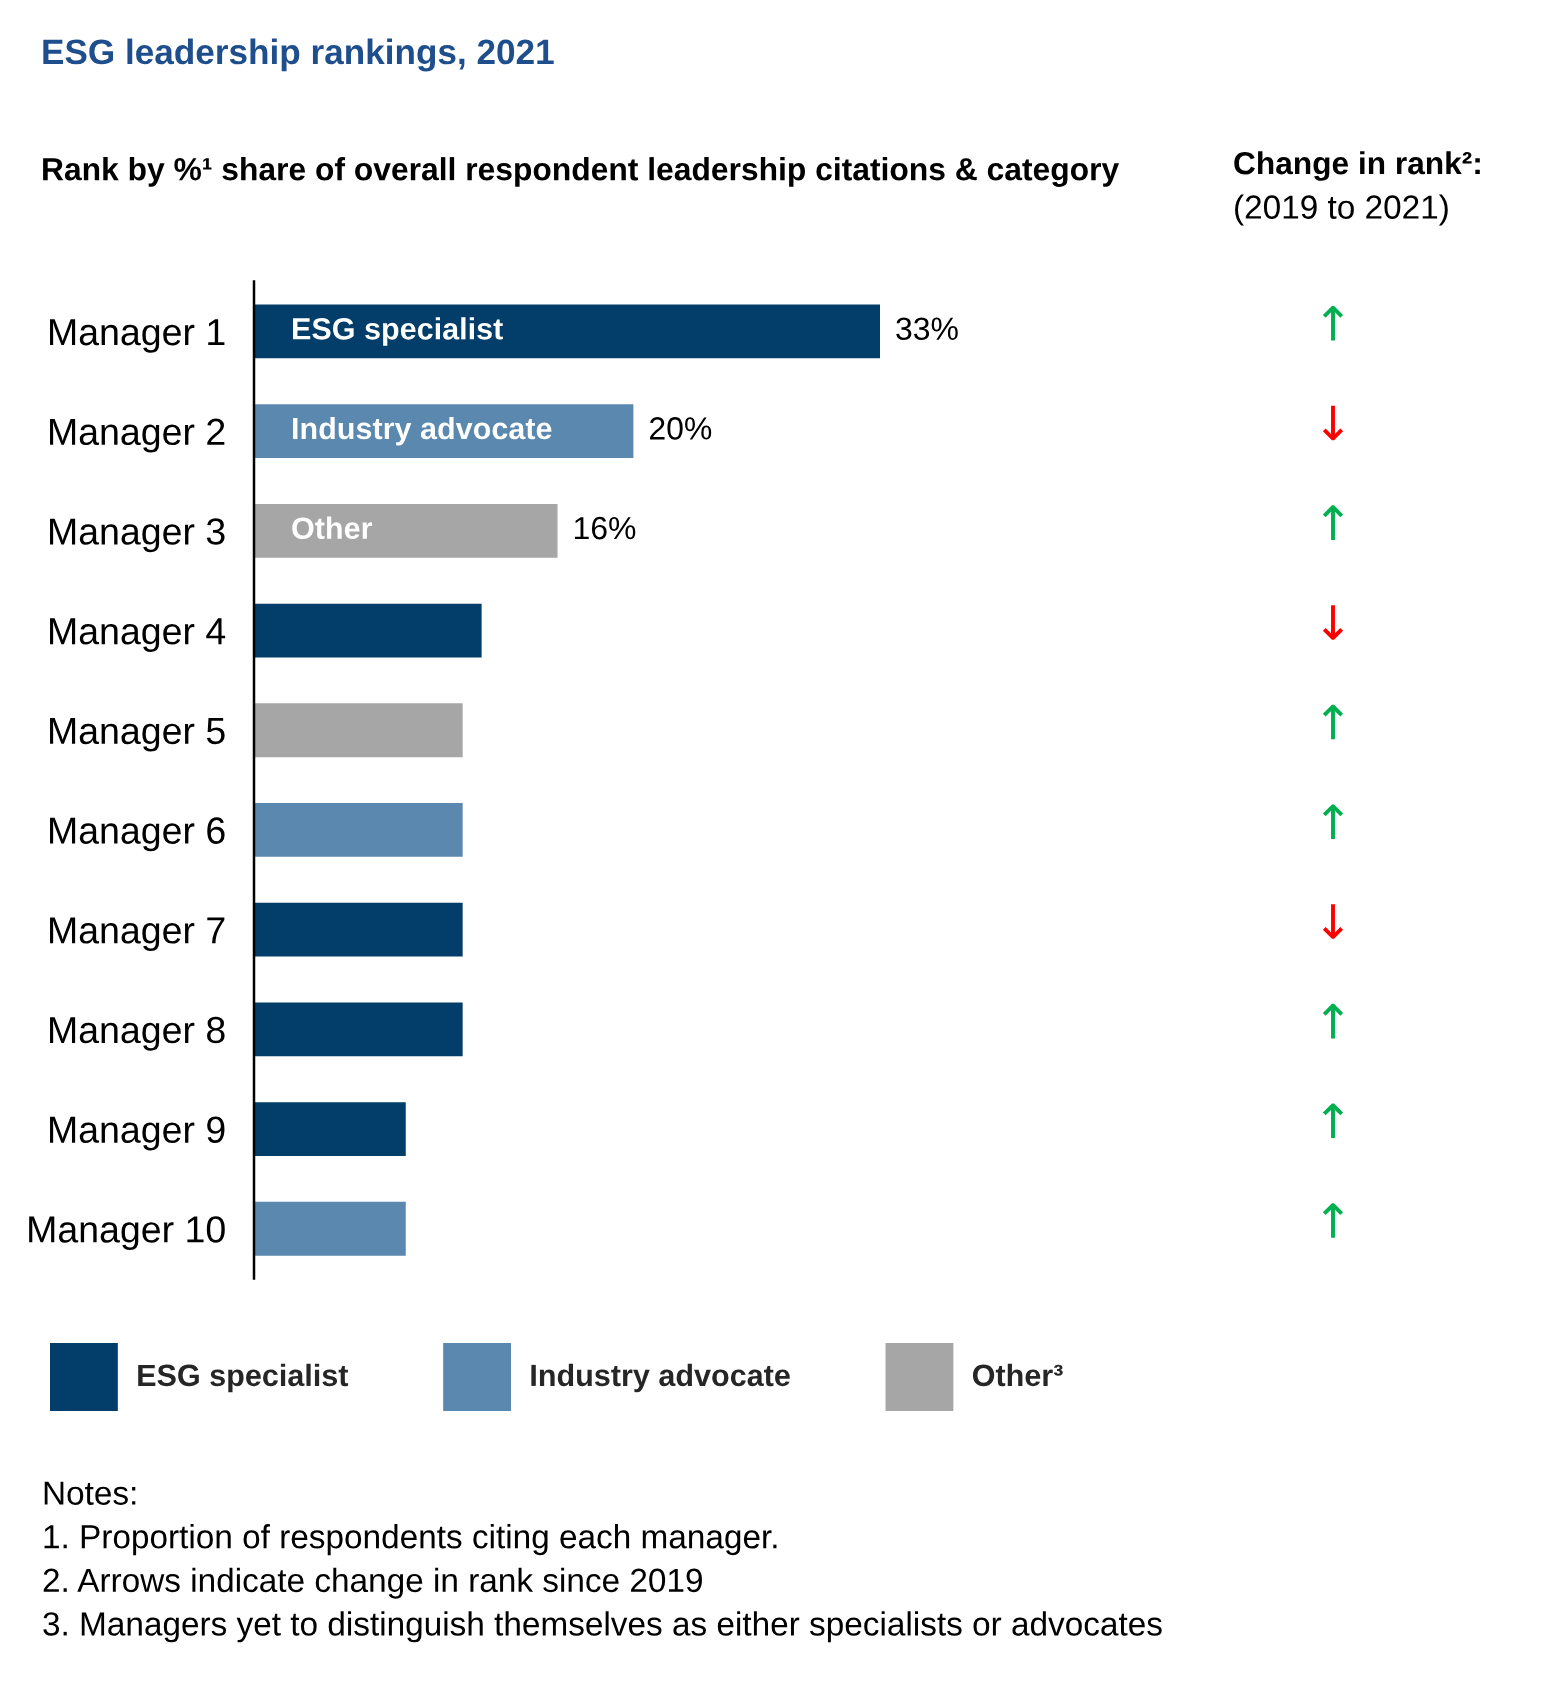 This screenshot has width=1555, height=1684. Describe the element at coordinates (90, 1493) in the screenshot. I see `text: Notes:` at that location.